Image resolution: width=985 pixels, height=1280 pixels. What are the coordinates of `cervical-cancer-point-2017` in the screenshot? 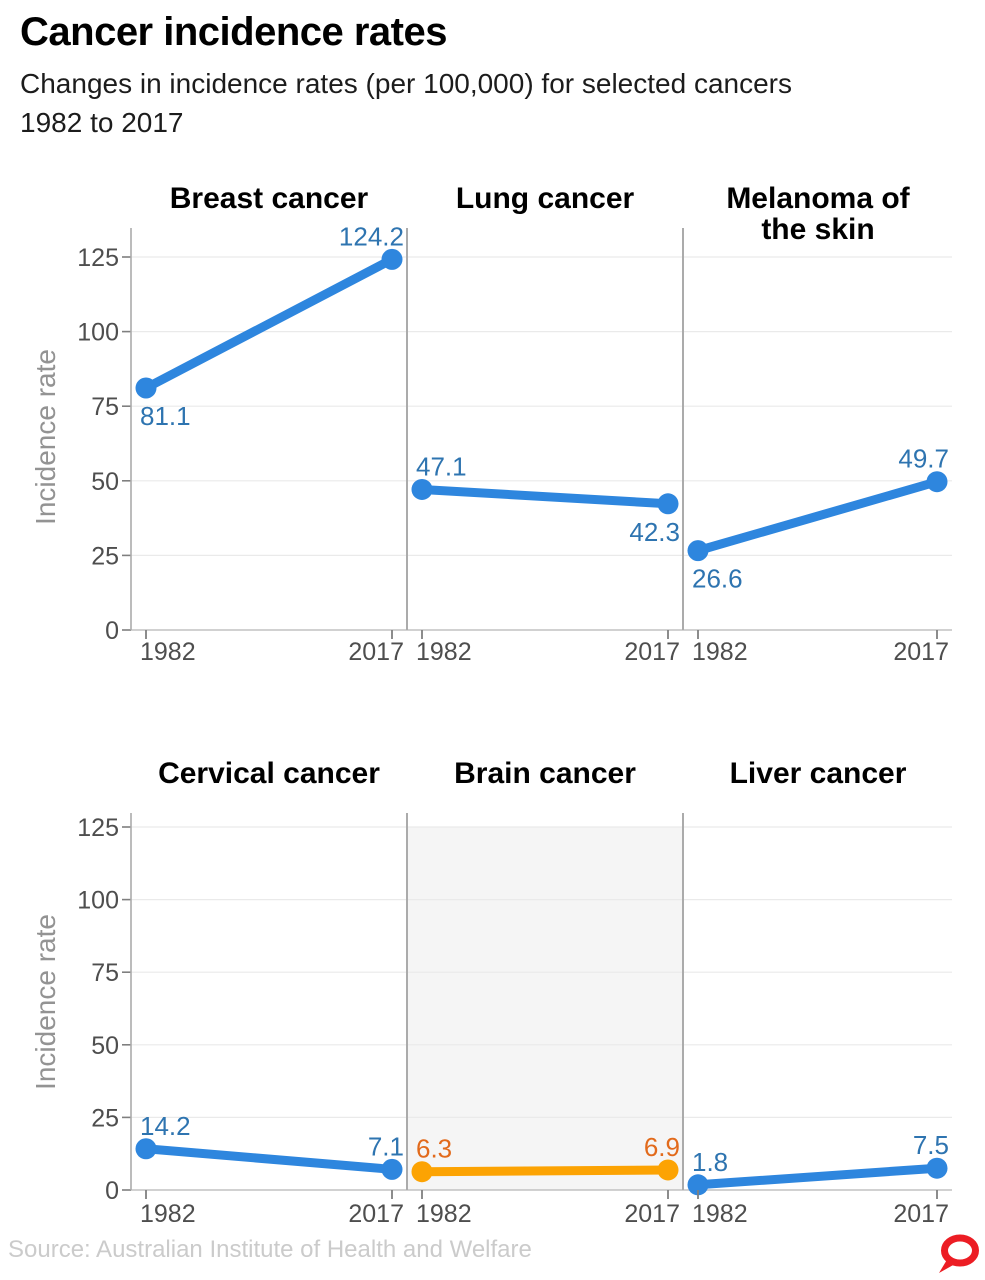 It's located at (392, 1169).